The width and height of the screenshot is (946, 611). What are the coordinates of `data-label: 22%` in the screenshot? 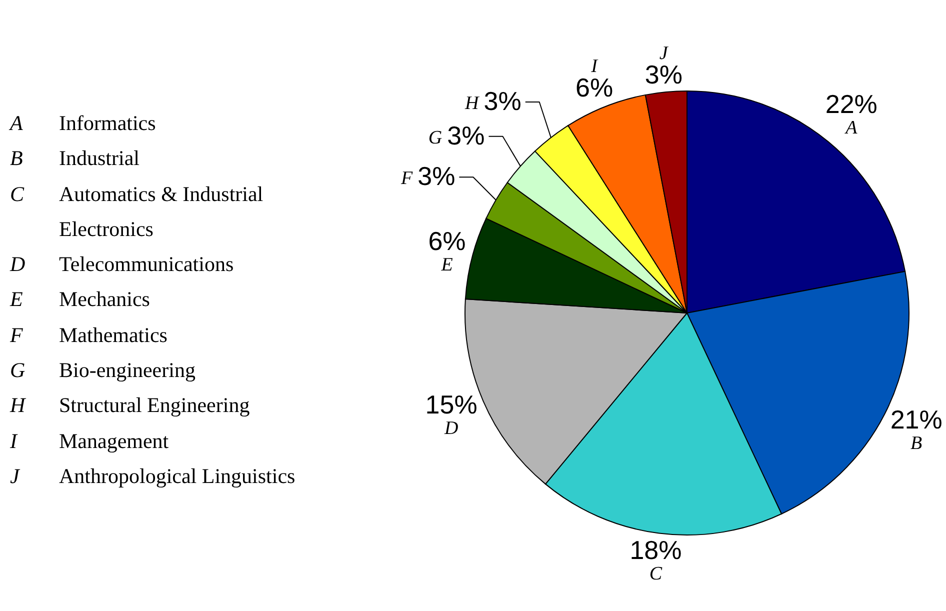 It's located at (851, 103).